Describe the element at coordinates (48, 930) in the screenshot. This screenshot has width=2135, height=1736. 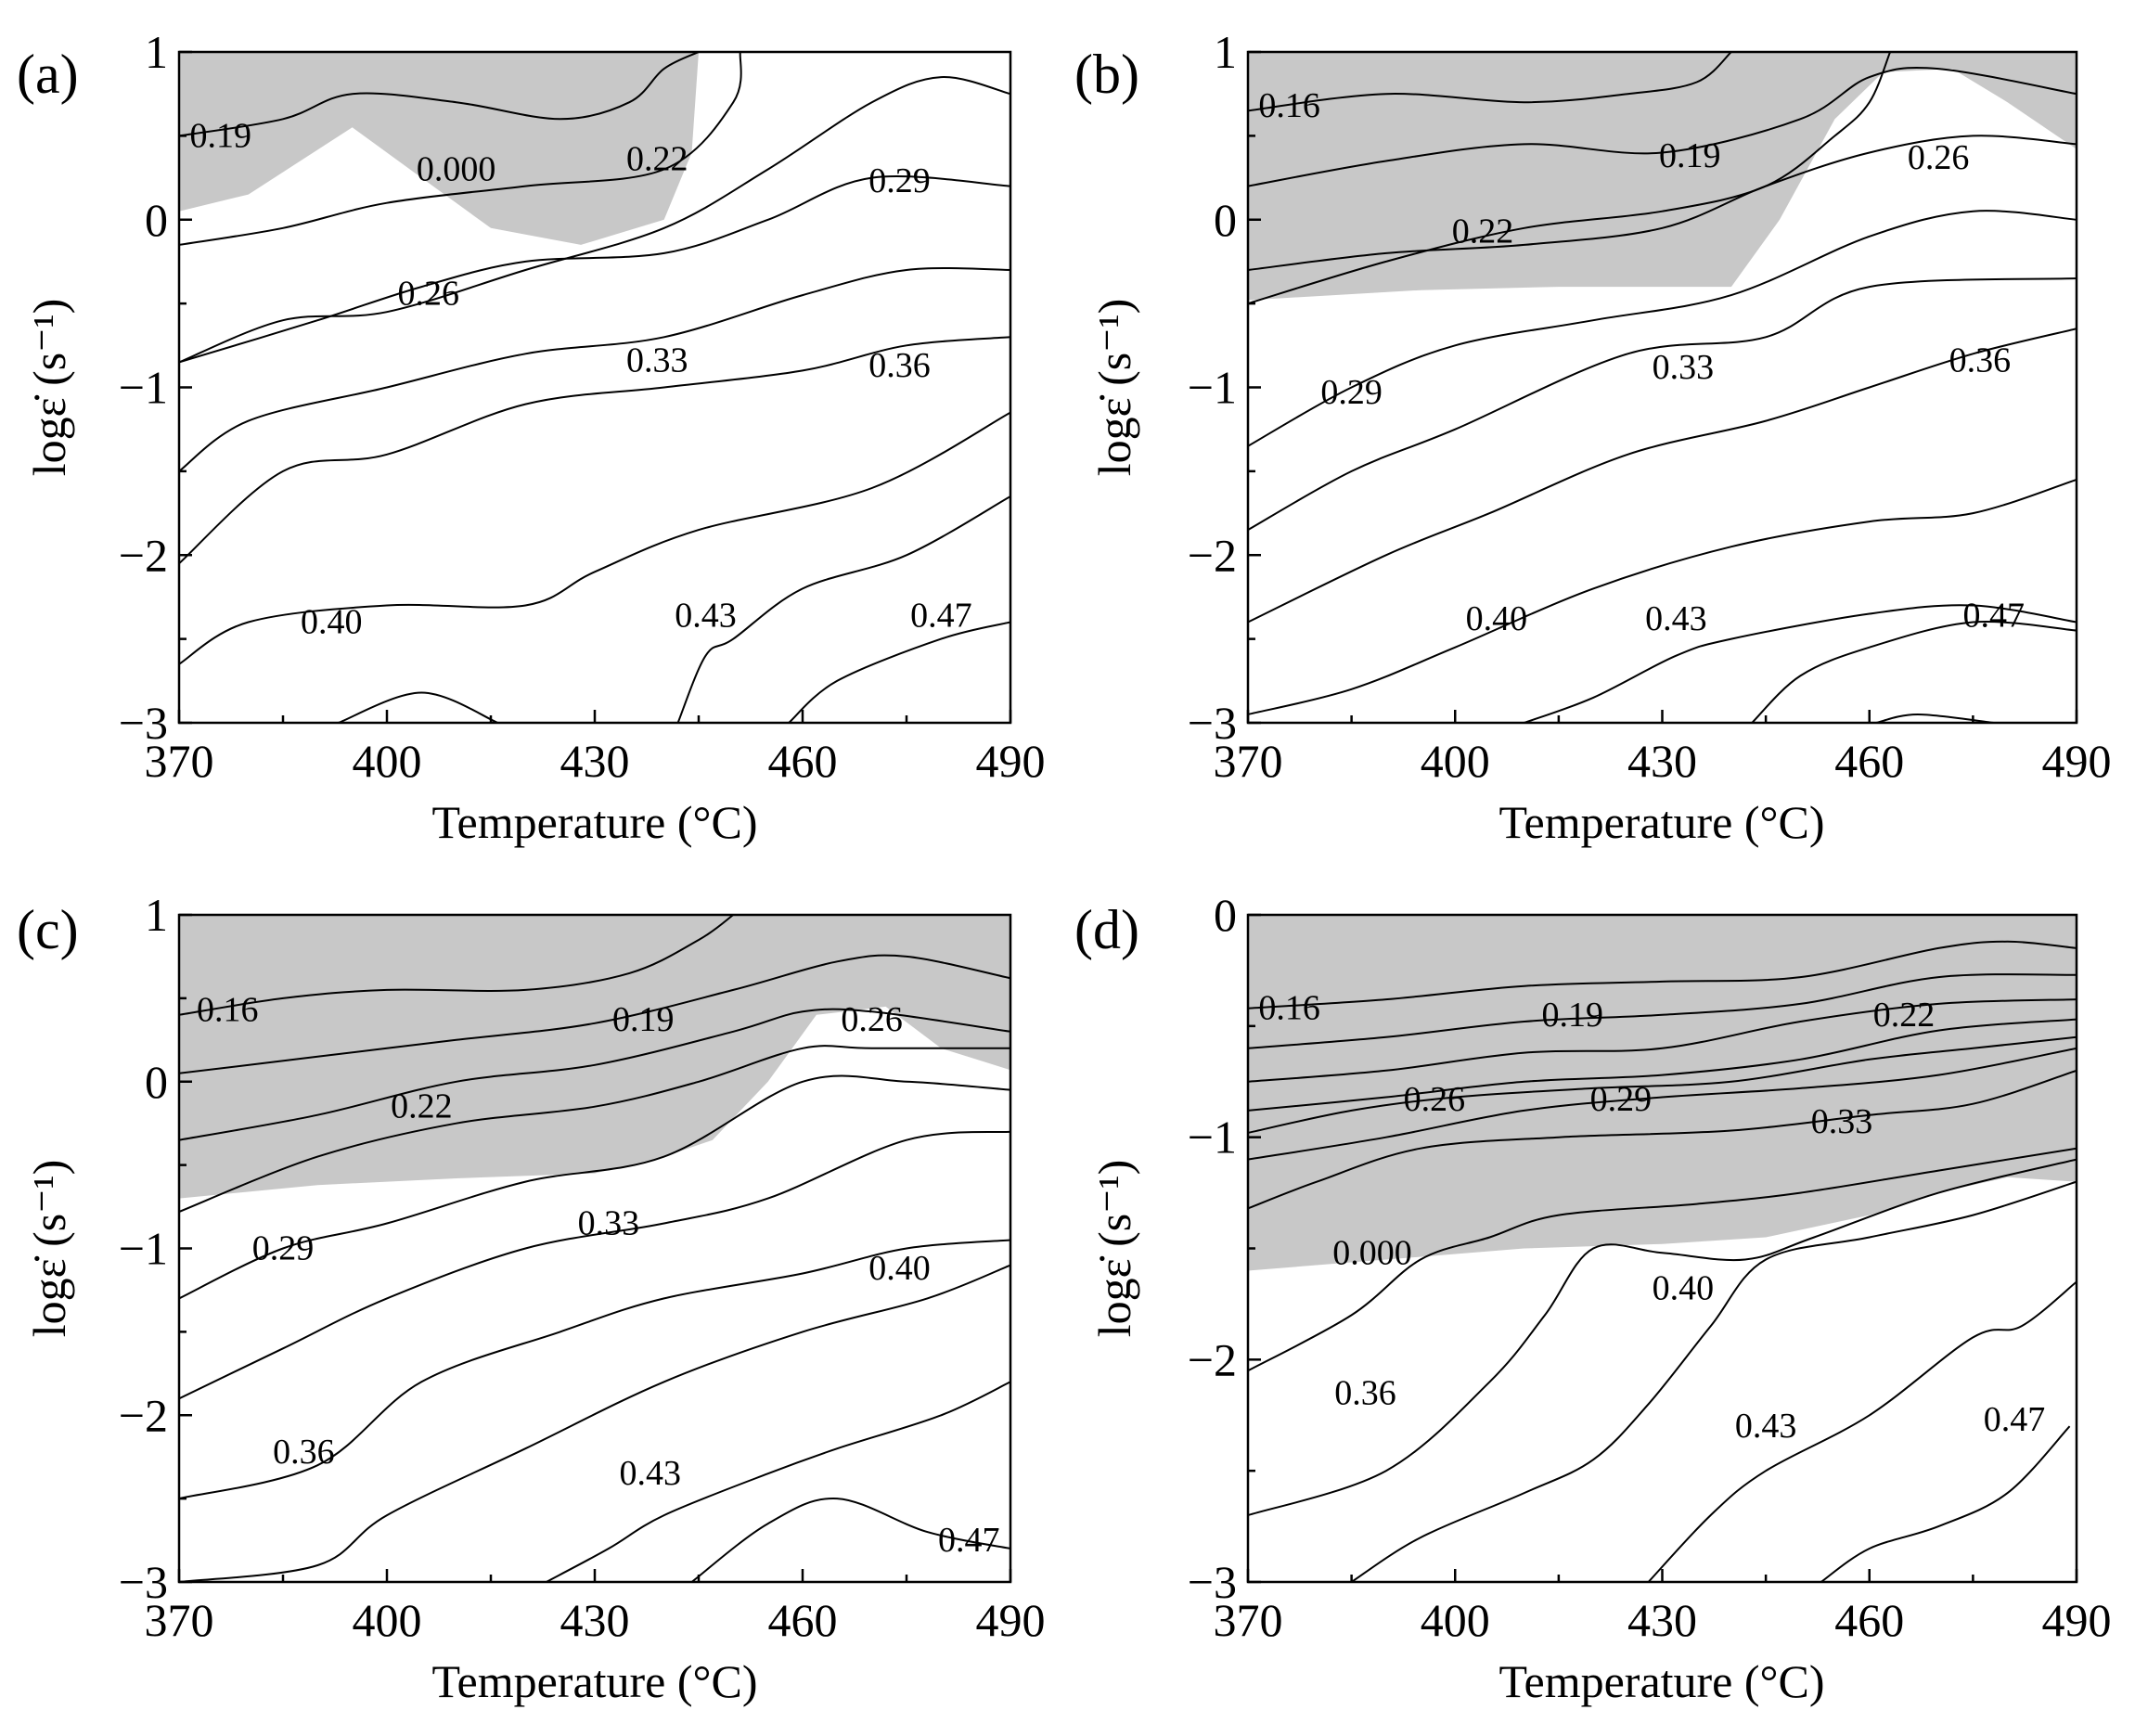
I see `panel-label: (c)` at that location.